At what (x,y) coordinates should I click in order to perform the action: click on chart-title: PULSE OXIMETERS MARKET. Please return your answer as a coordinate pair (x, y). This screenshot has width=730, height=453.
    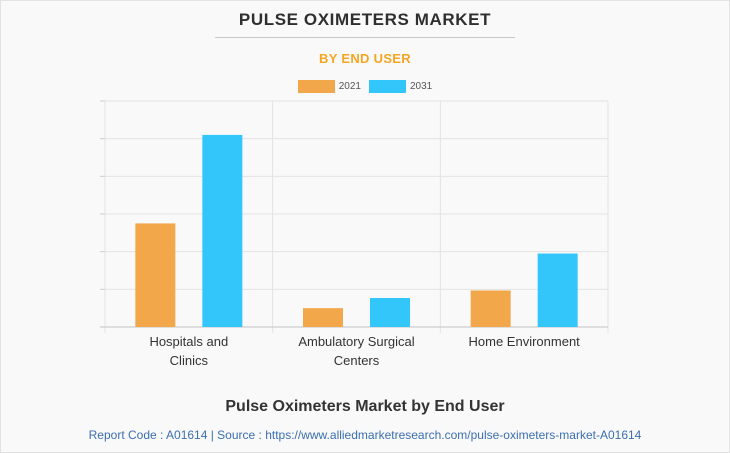
    Looking at the image, I should click on (365, 19).